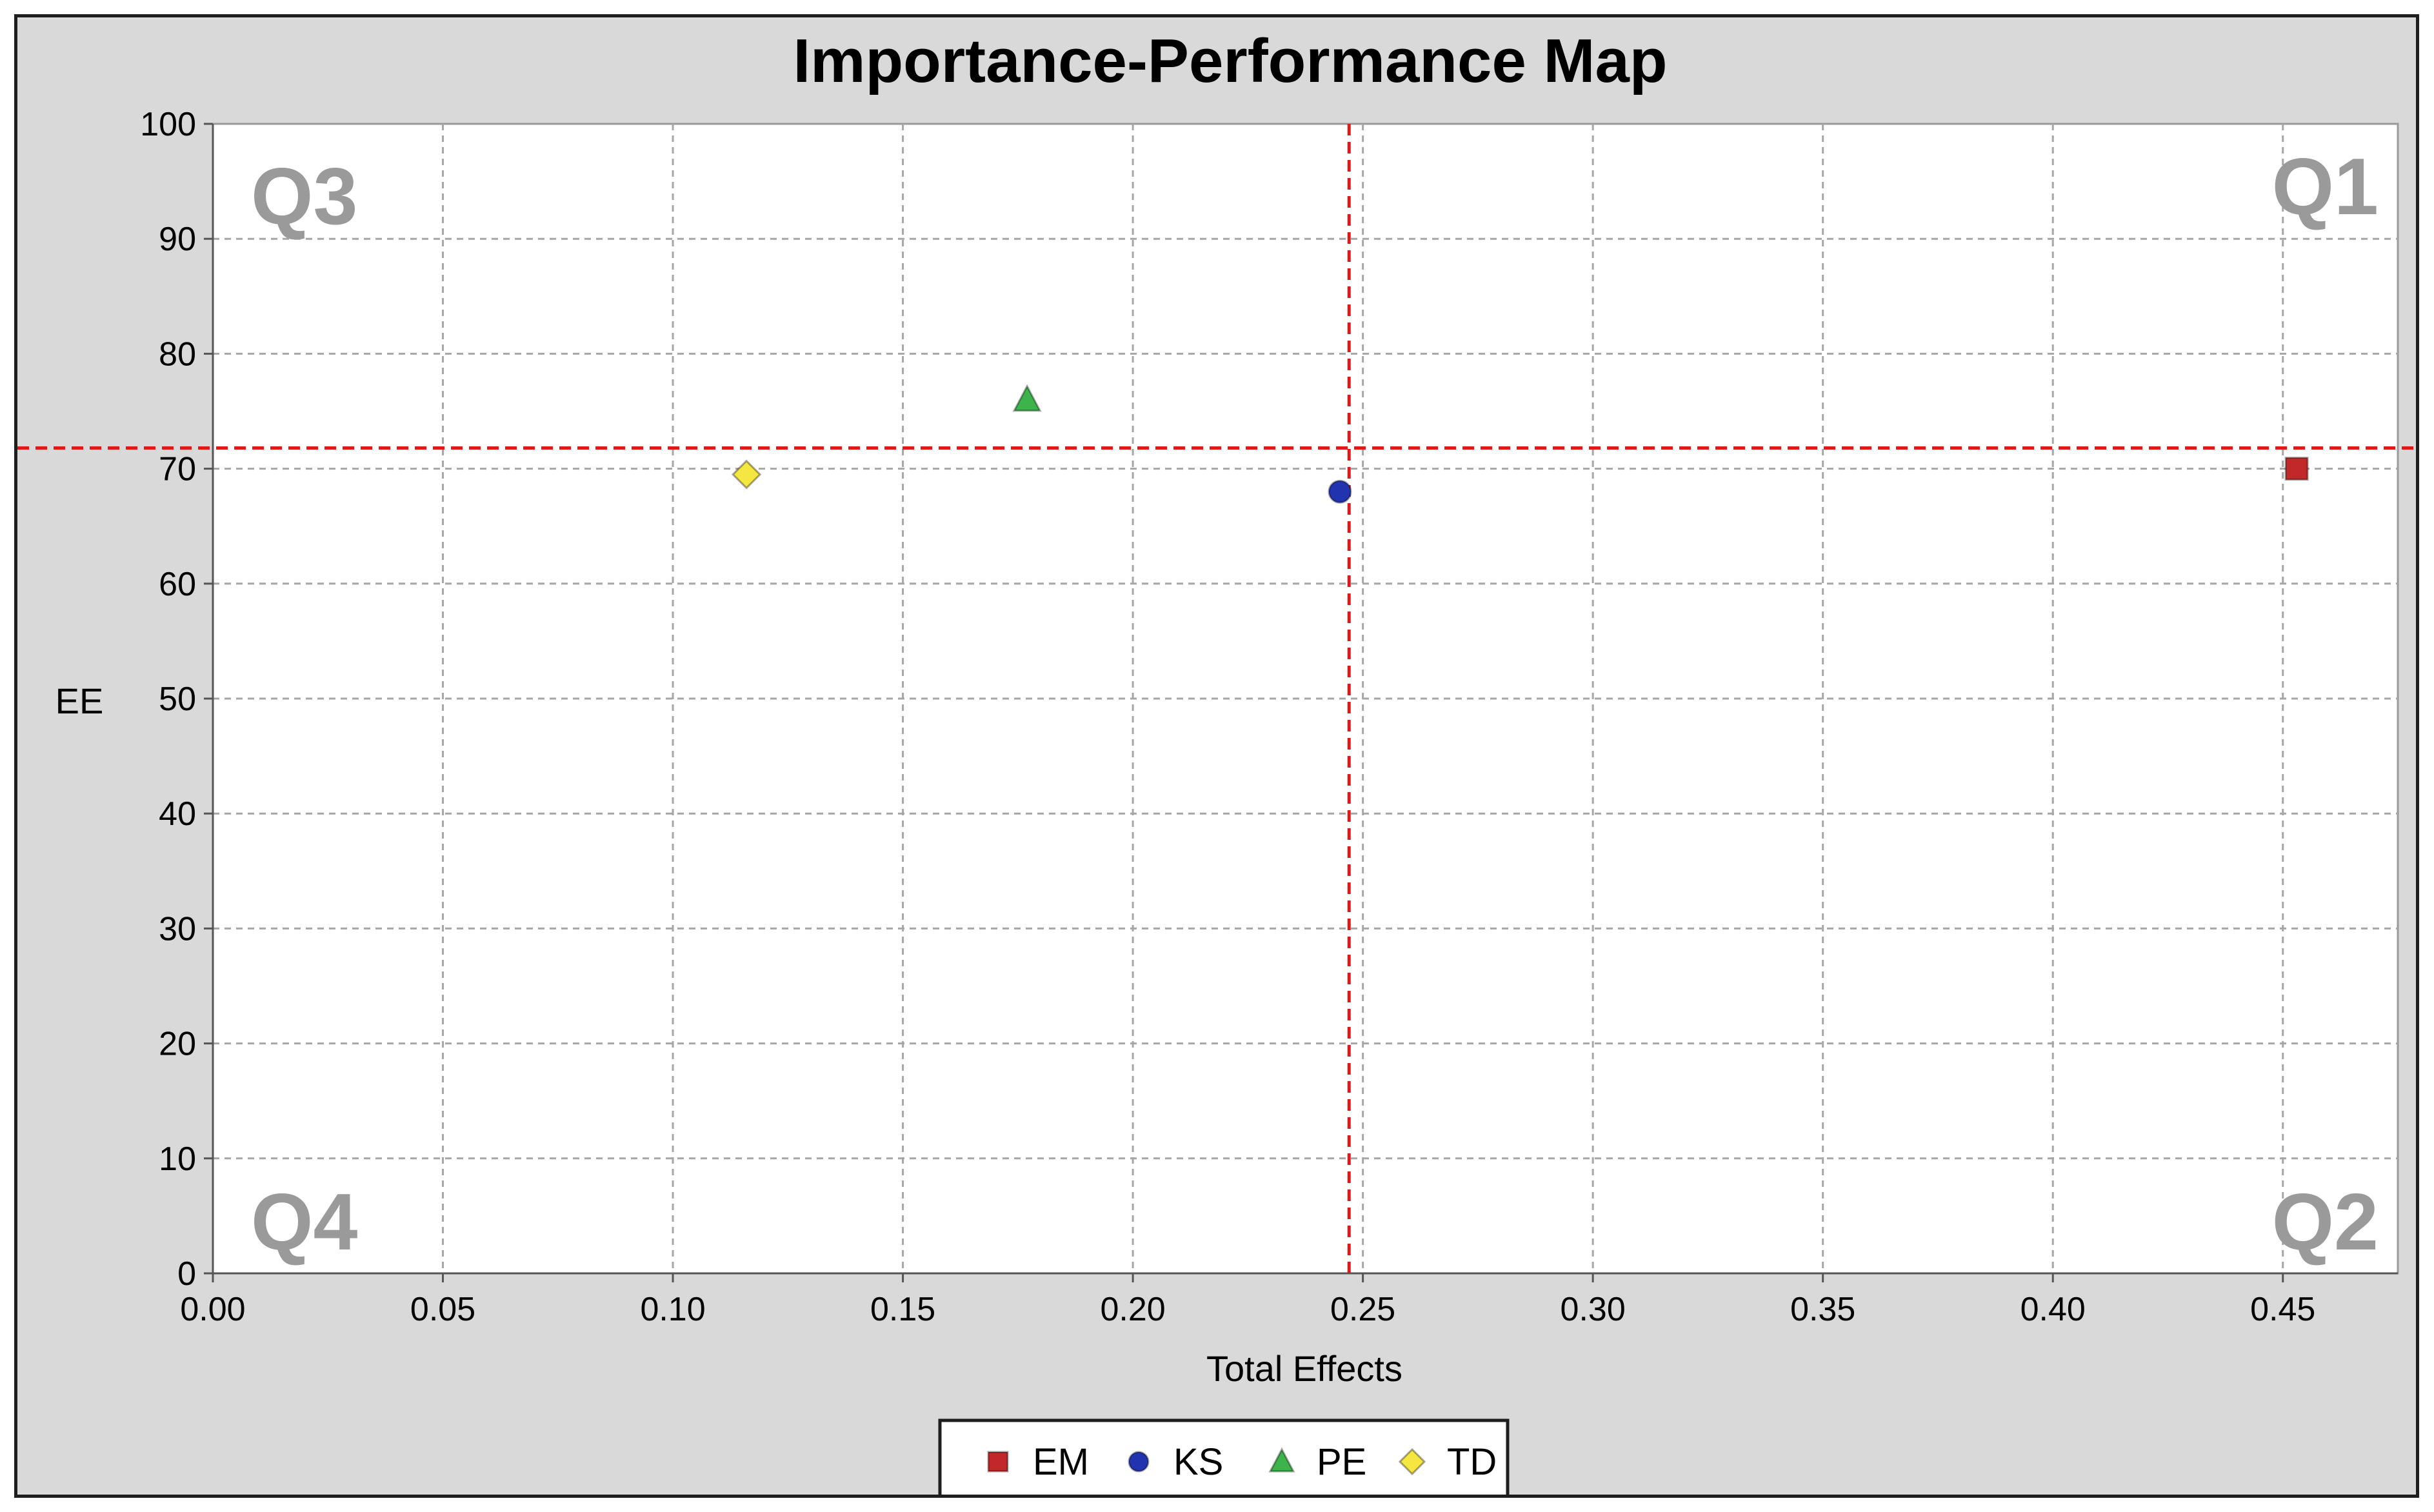 The height and width of the screenshot is (1512, 2434). I want to click on legend: EM KS PE TD, so click(1224, 1457).